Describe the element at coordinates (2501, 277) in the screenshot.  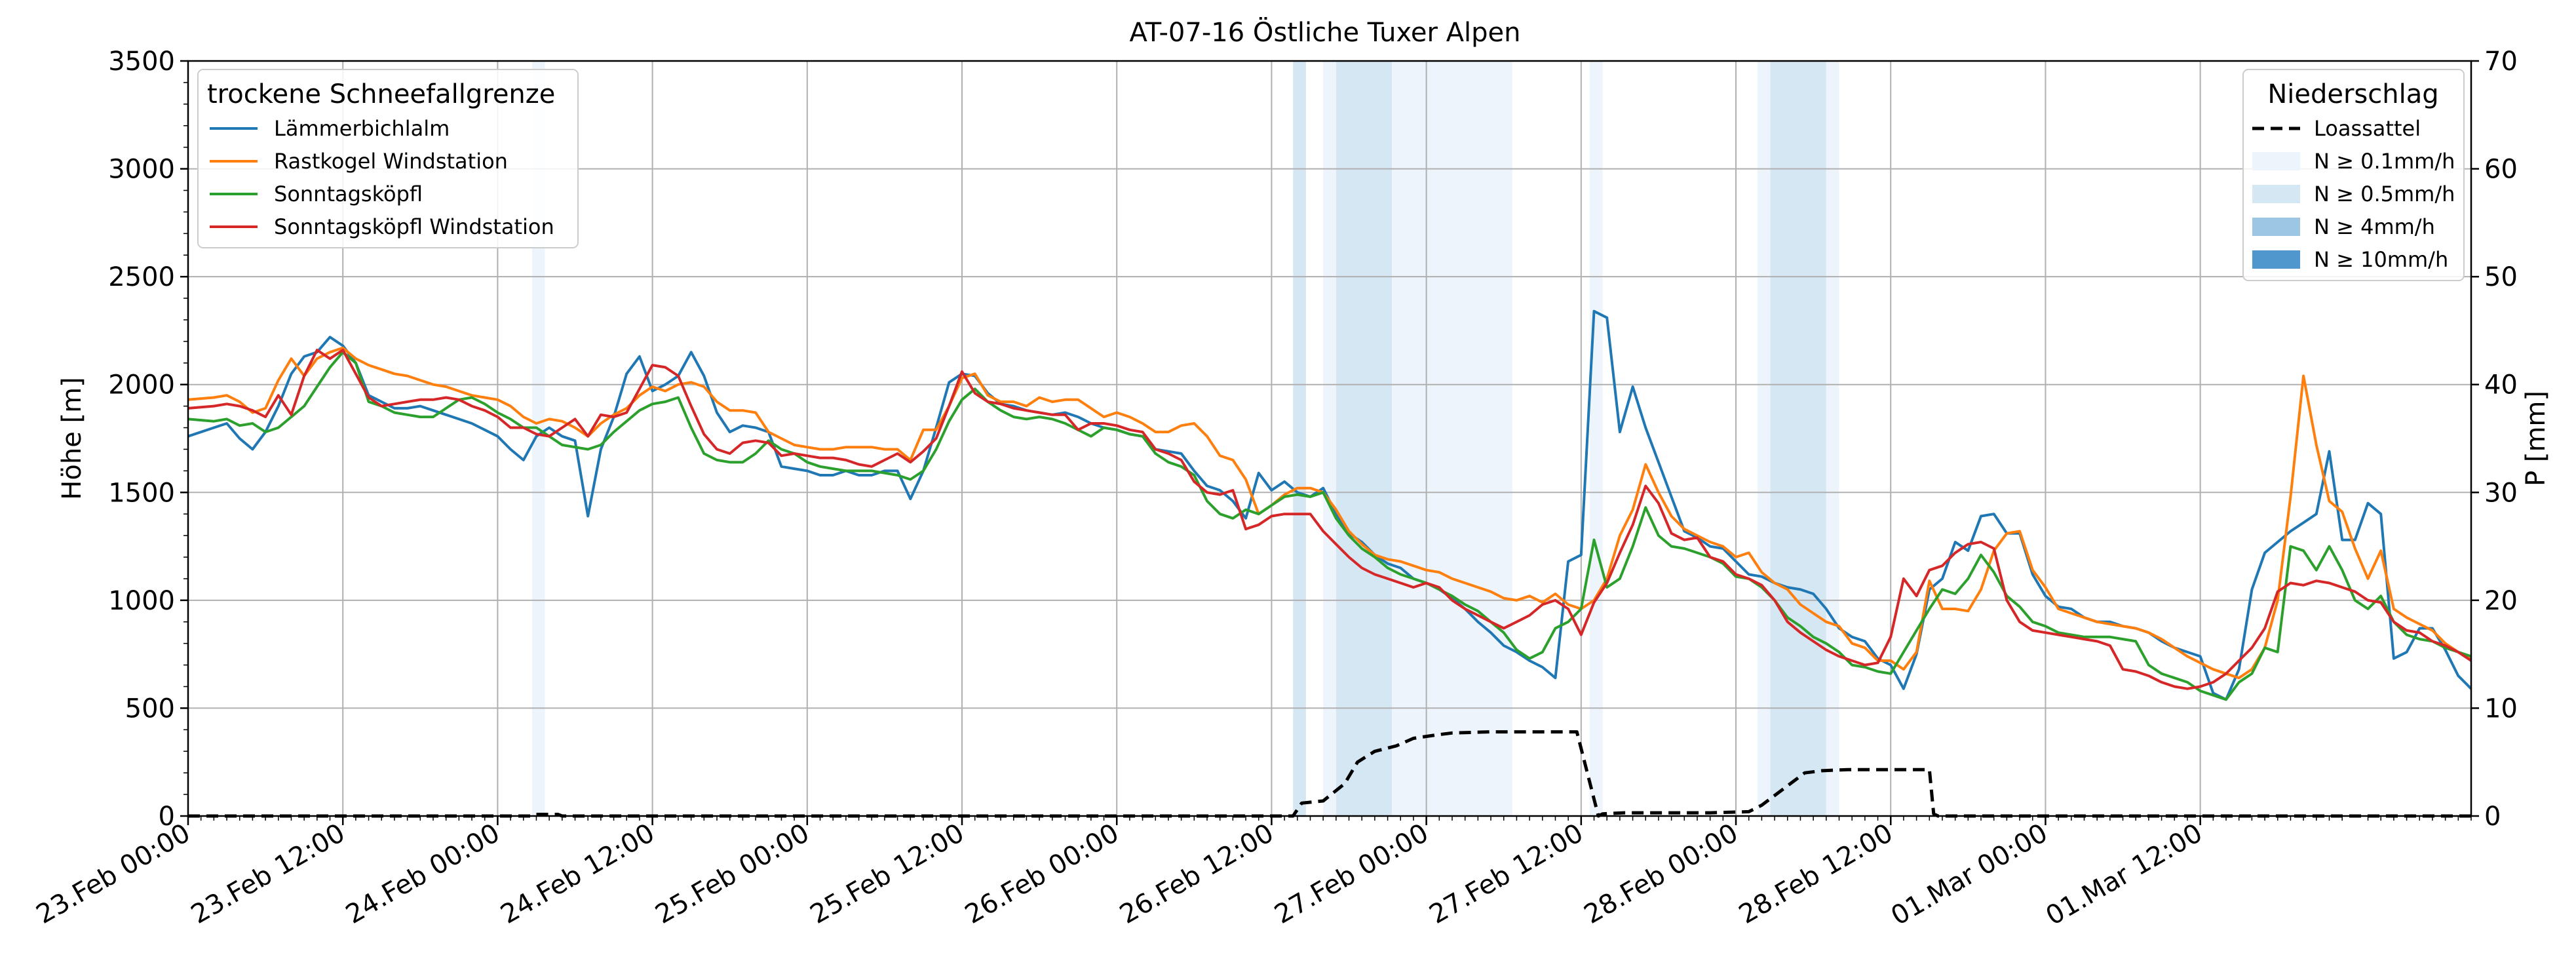
I see `y2-tick-label-5: 50` at that location.